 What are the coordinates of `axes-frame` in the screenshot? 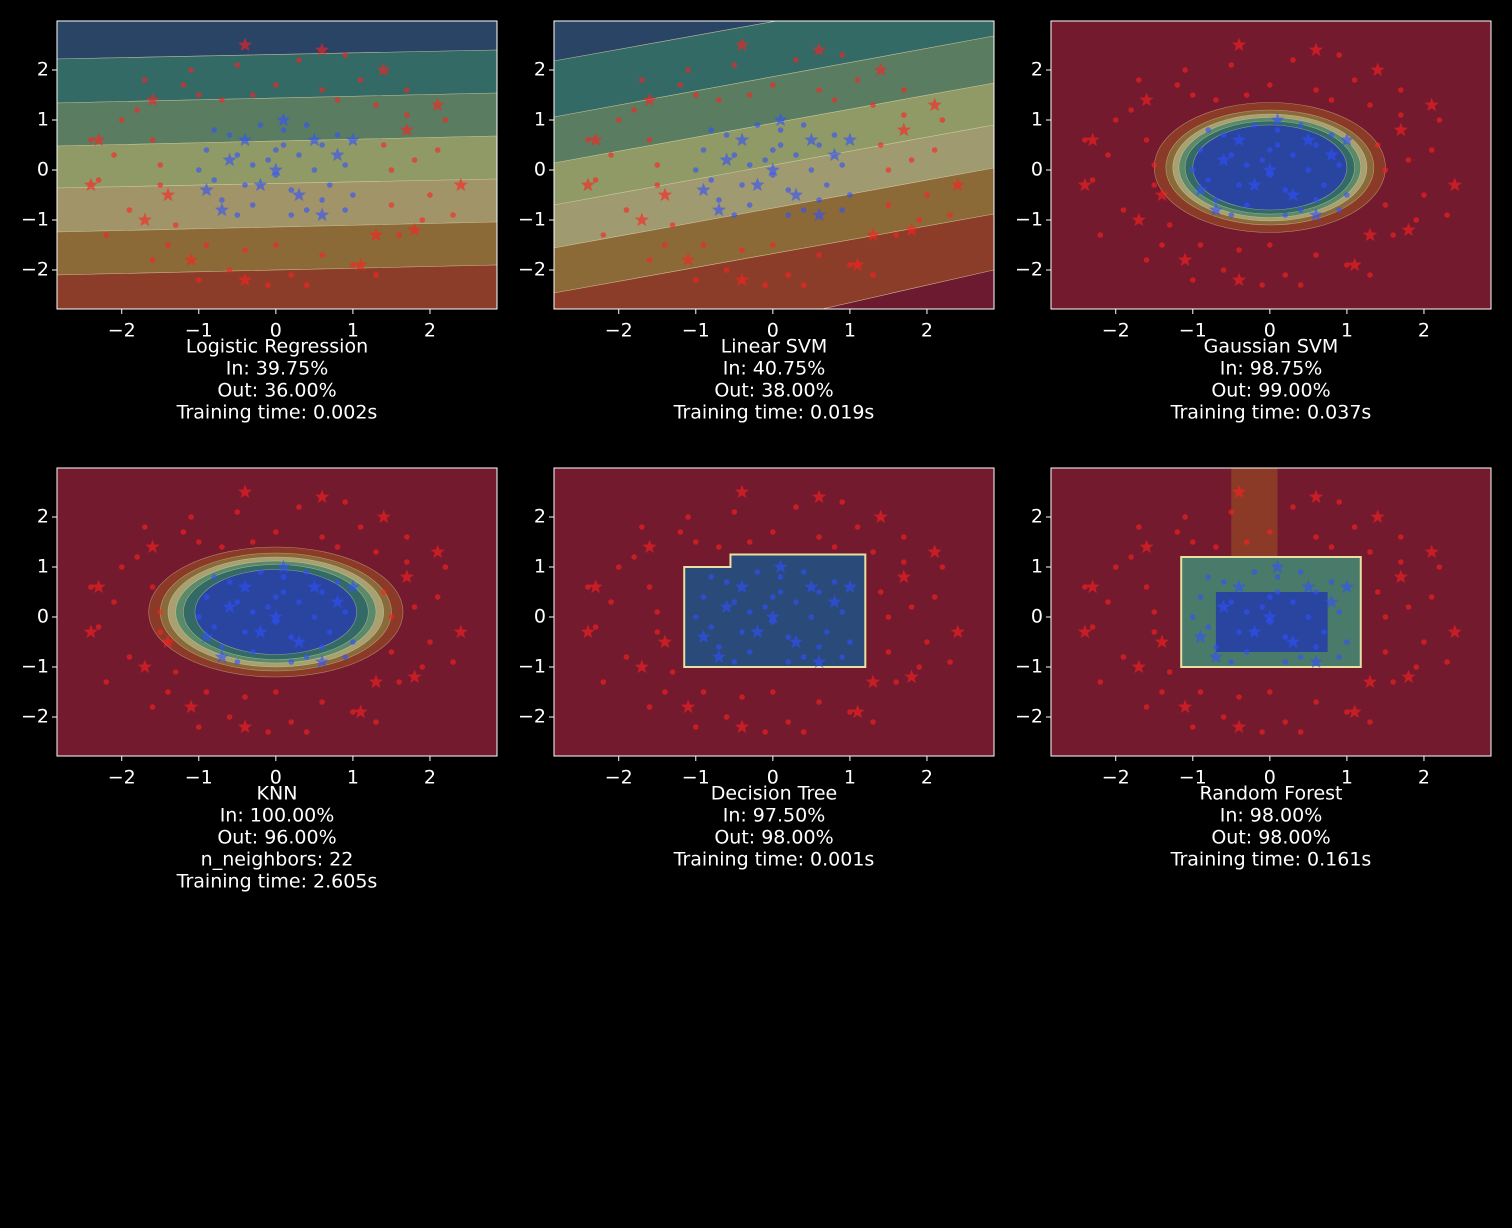 It's located at (277, 165).